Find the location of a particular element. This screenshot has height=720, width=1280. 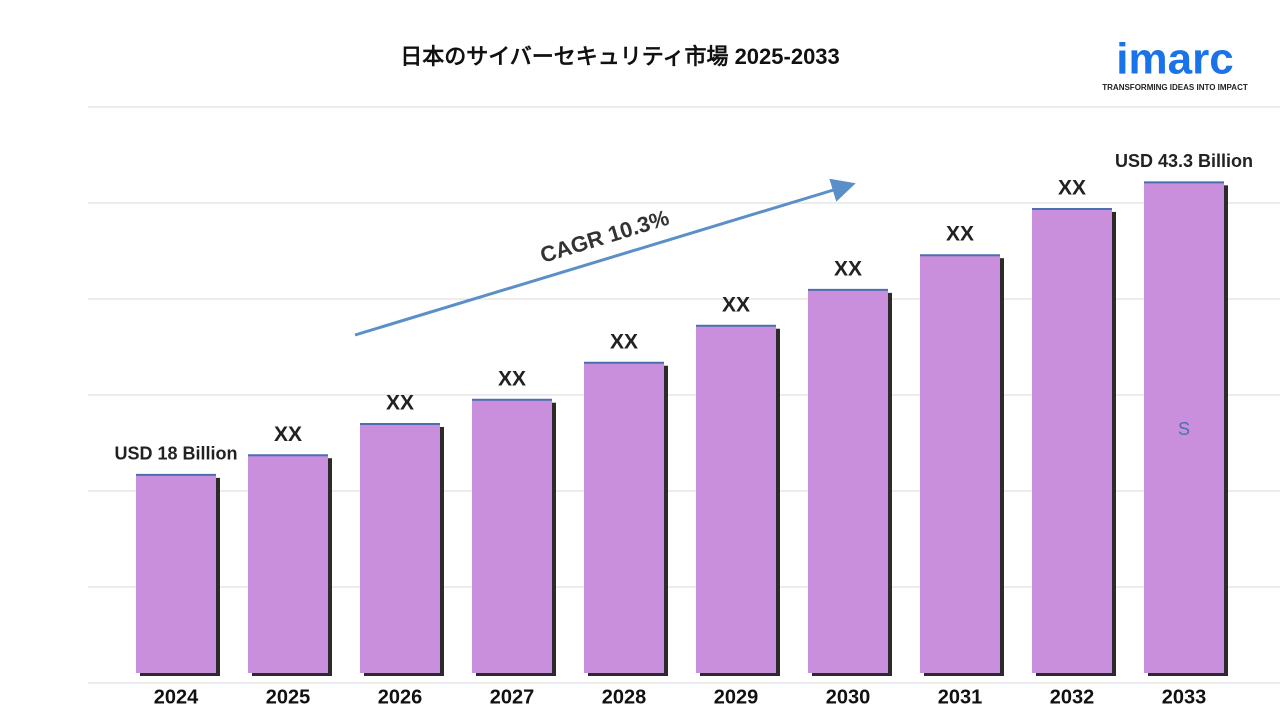

x-tick-label: 2029 is located at coordinates (736, 697).